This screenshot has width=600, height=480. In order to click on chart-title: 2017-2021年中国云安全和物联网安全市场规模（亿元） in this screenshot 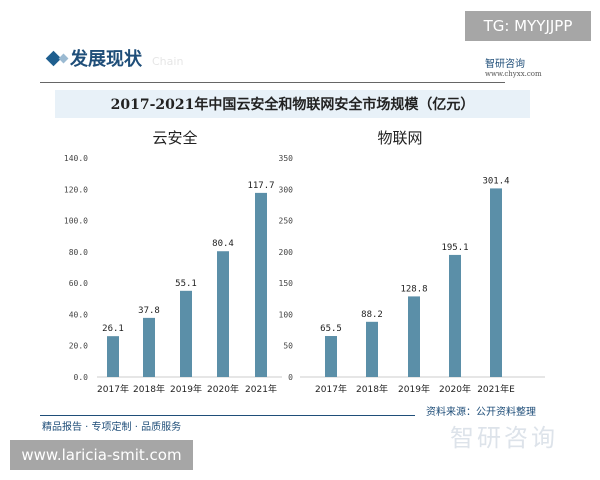, I will do `click(292, 105)`.